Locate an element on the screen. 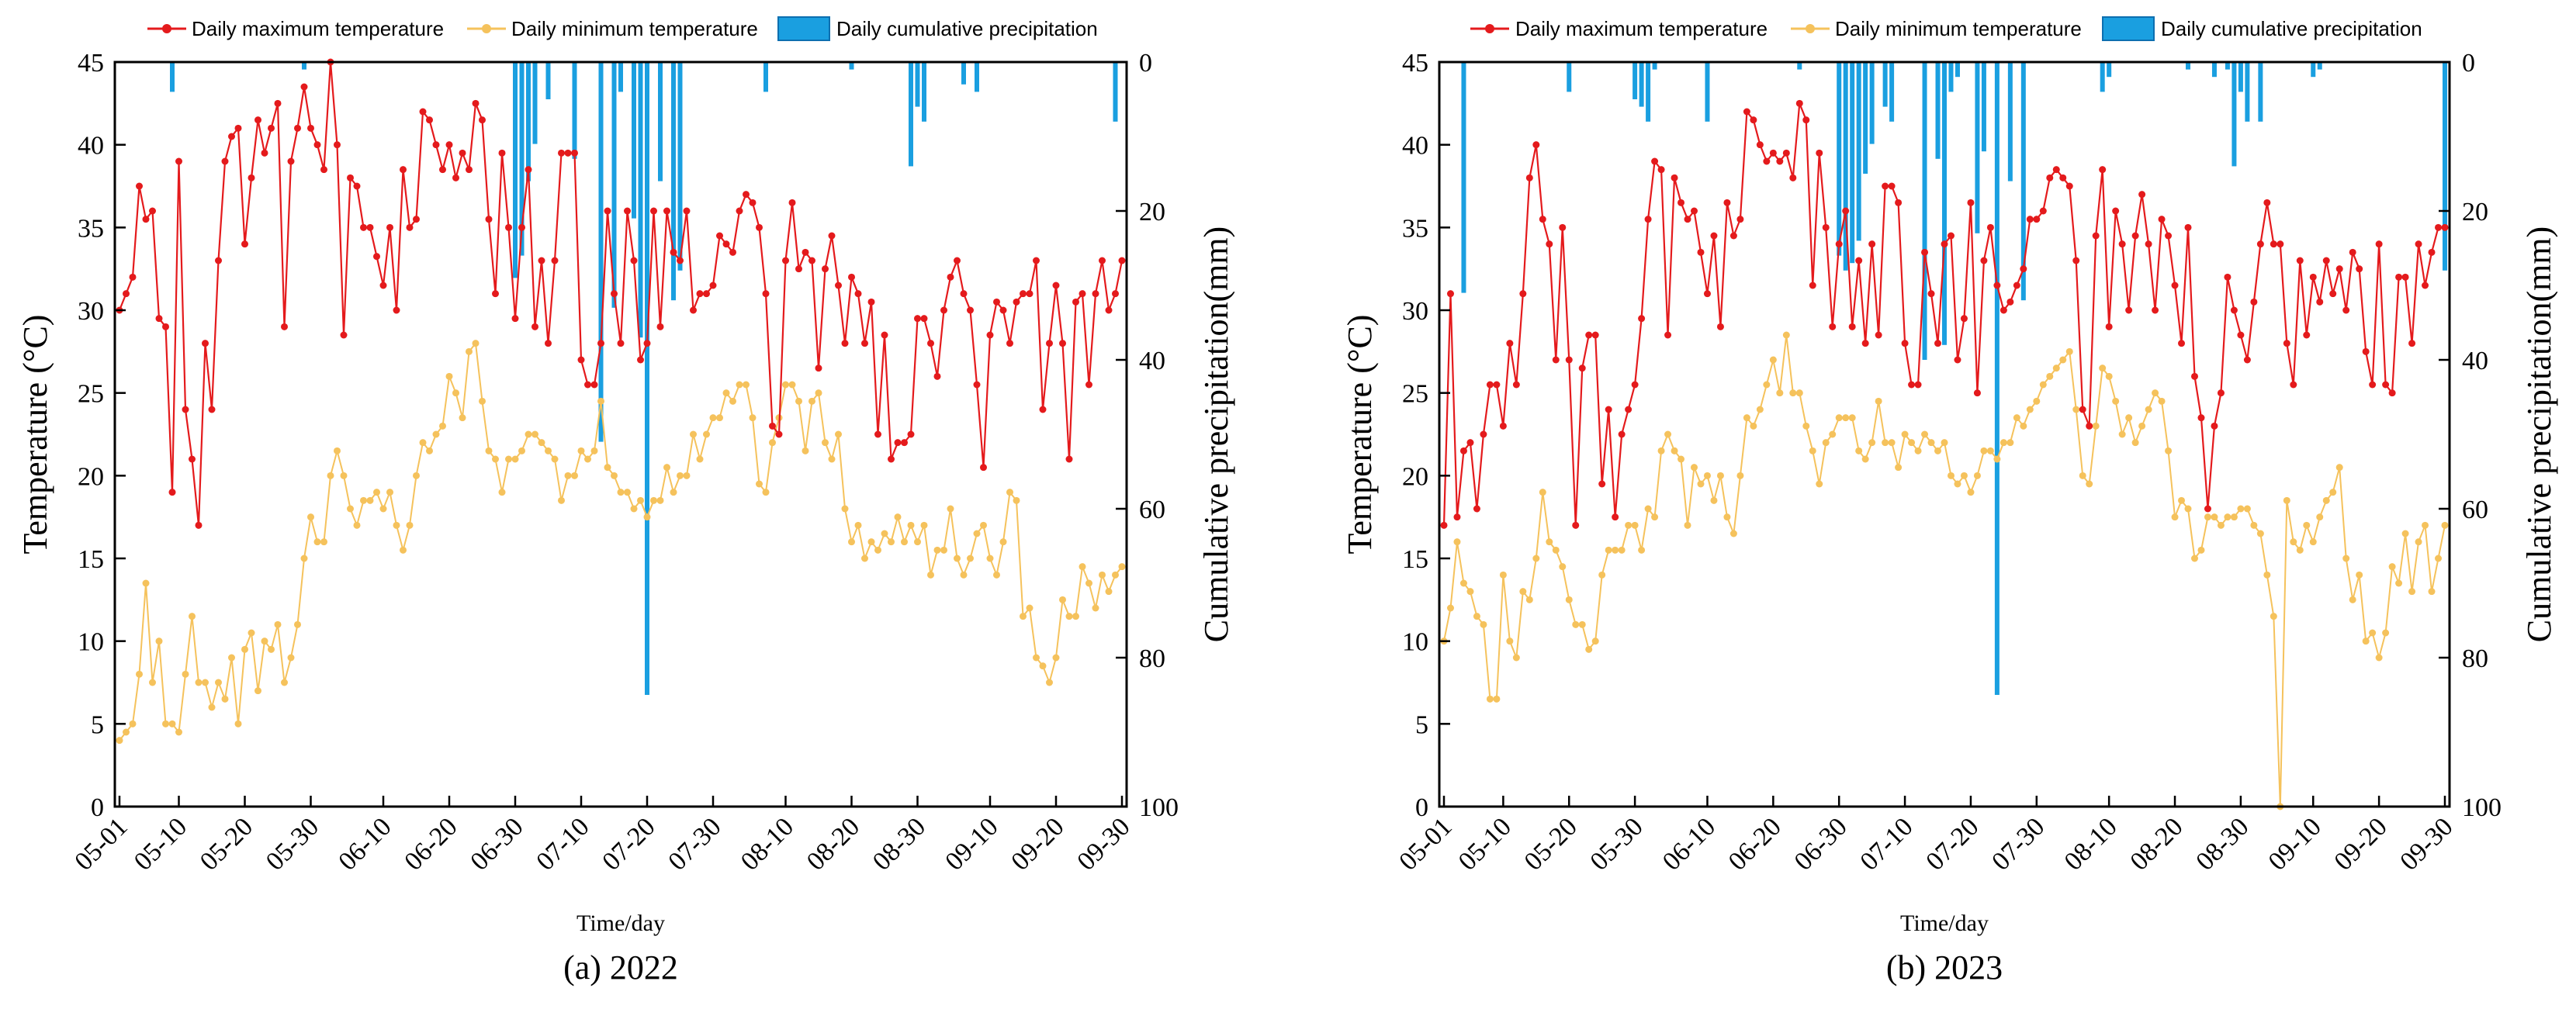 The width and height of the screenshot is (2576, 1009). y-left-tick-label: 5 is located at coordinates (97, 725).